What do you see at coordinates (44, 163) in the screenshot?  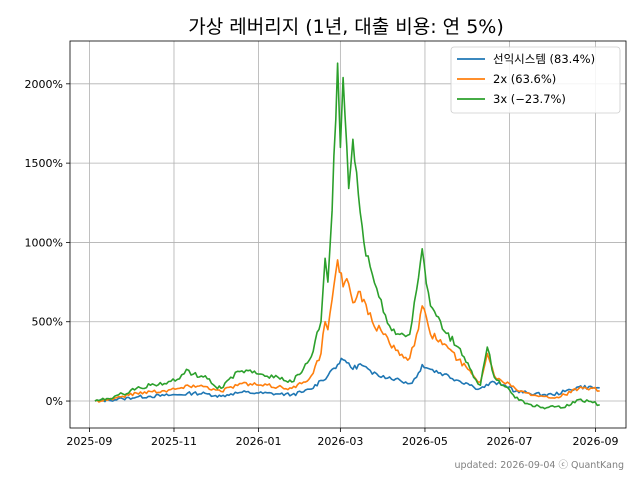 I see `y-tick-label: 1500%` at bounding box center [44, 163].